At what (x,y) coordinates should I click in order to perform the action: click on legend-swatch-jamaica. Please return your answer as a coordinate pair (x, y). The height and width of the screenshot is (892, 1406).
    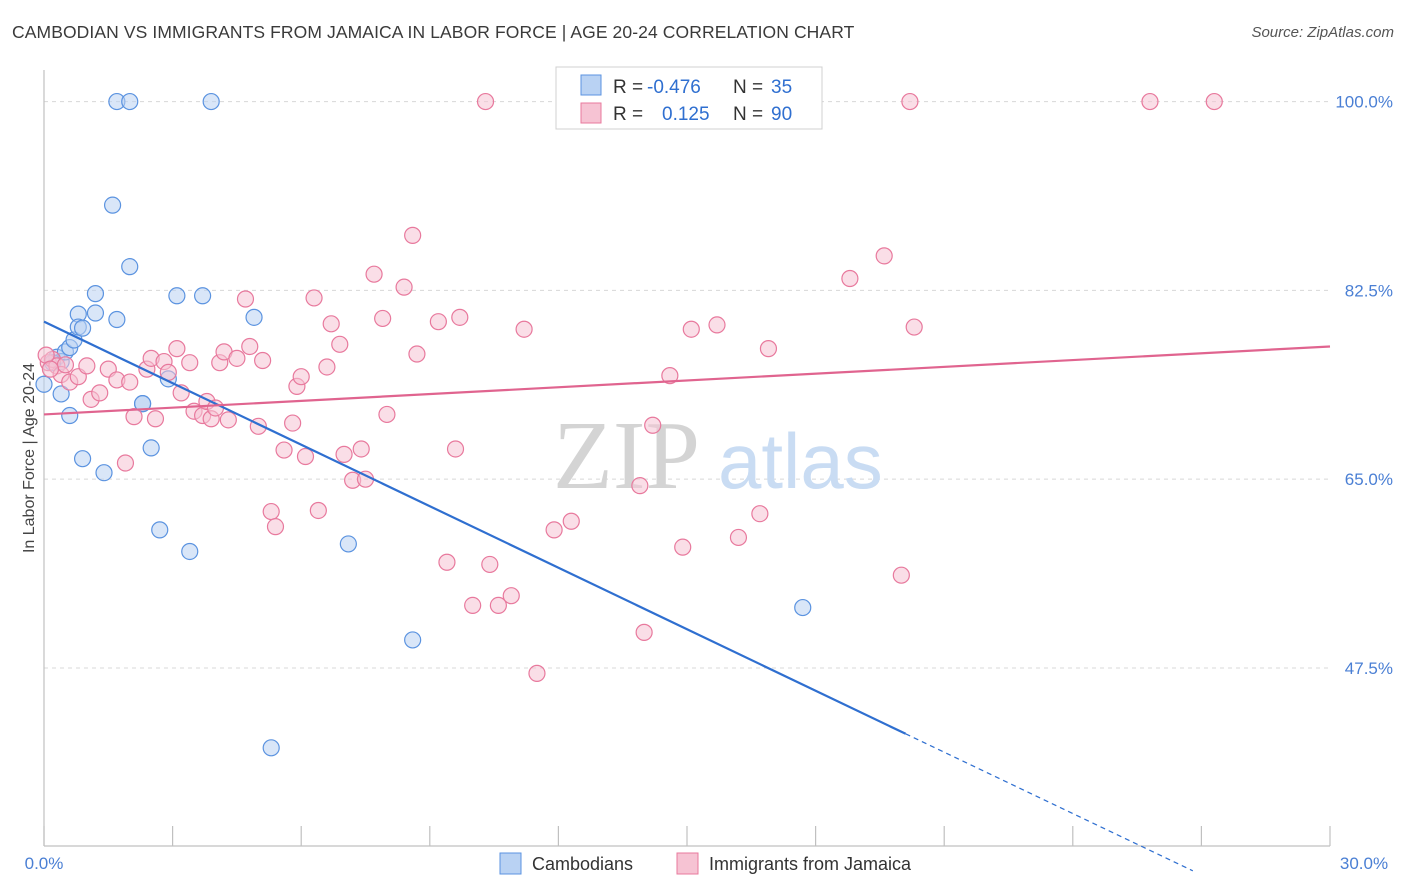
    Looking at the image, I should click on (591, 113).